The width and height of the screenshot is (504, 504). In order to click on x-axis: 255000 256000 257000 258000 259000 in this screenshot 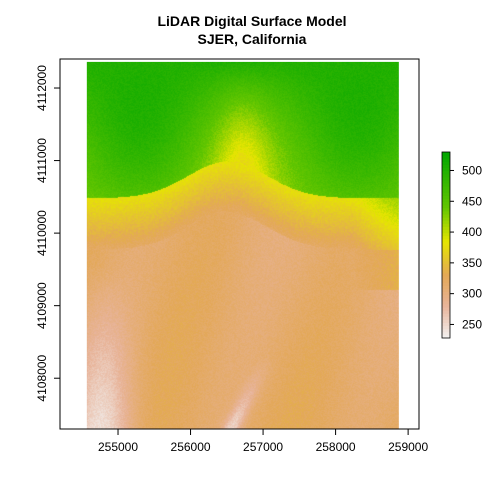, I will do `click(263, 441)`.